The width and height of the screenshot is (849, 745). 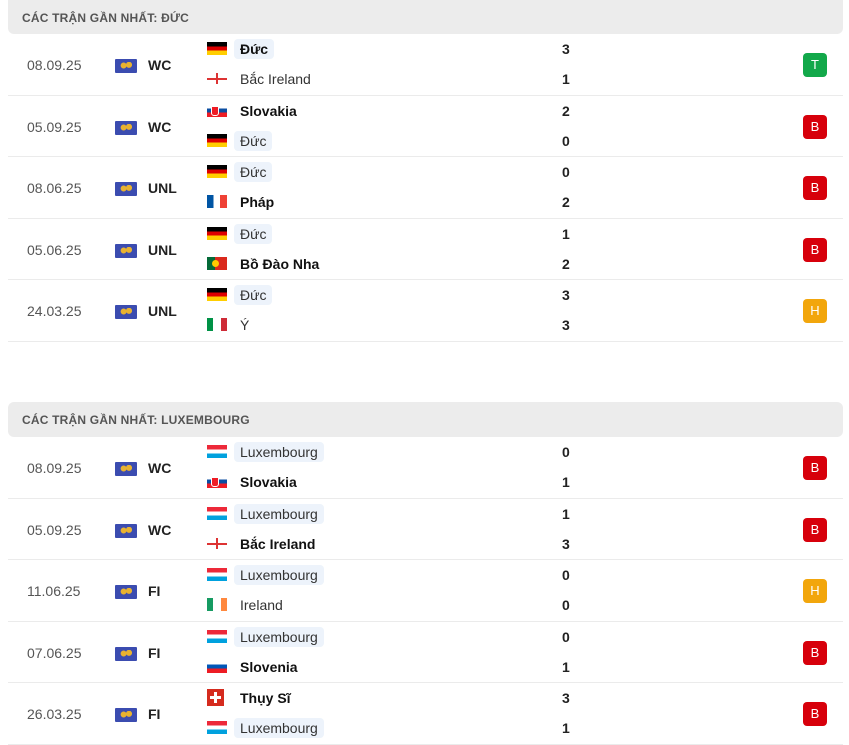 What do you see at coordinates (388, 325) in the screenshot?
I see `team-line: Ý 3` at bounding box center [388, 325].